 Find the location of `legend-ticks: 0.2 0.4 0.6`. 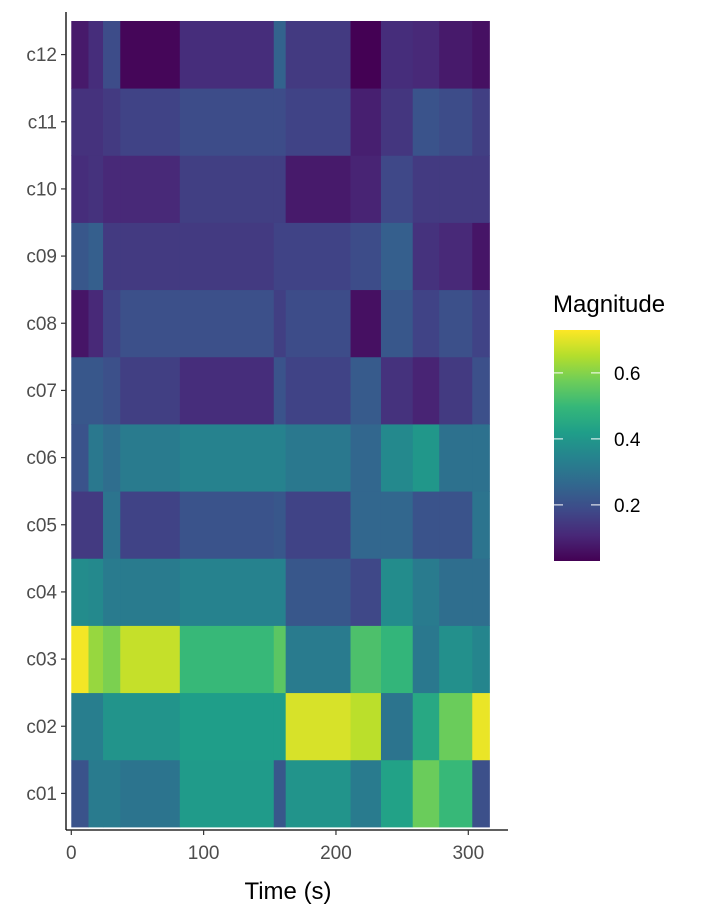

legend-ticks: 0.2 0.4 0.6 is located at coordinates (597, 440).